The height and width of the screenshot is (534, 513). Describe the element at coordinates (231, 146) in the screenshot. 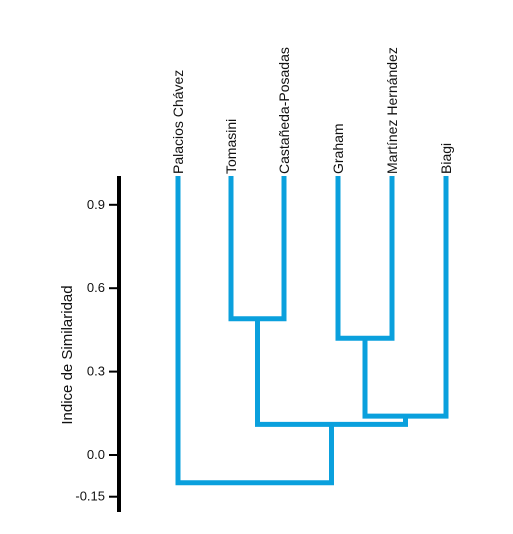

I see `leaf-label: Tomasini` at that location.